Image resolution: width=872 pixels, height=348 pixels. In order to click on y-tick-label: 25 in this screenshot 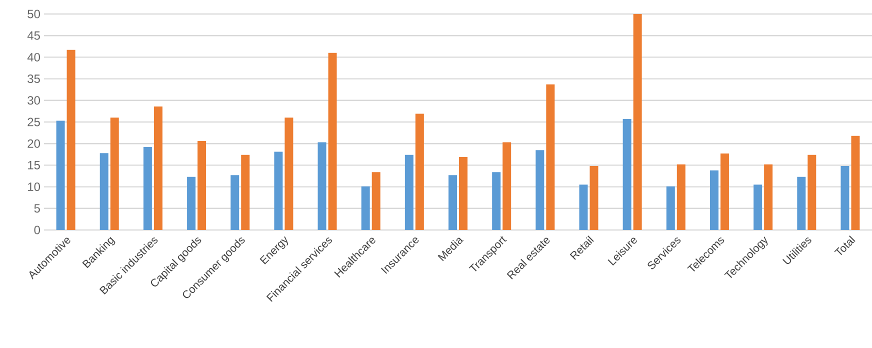, I will do `click(34, 122)`.